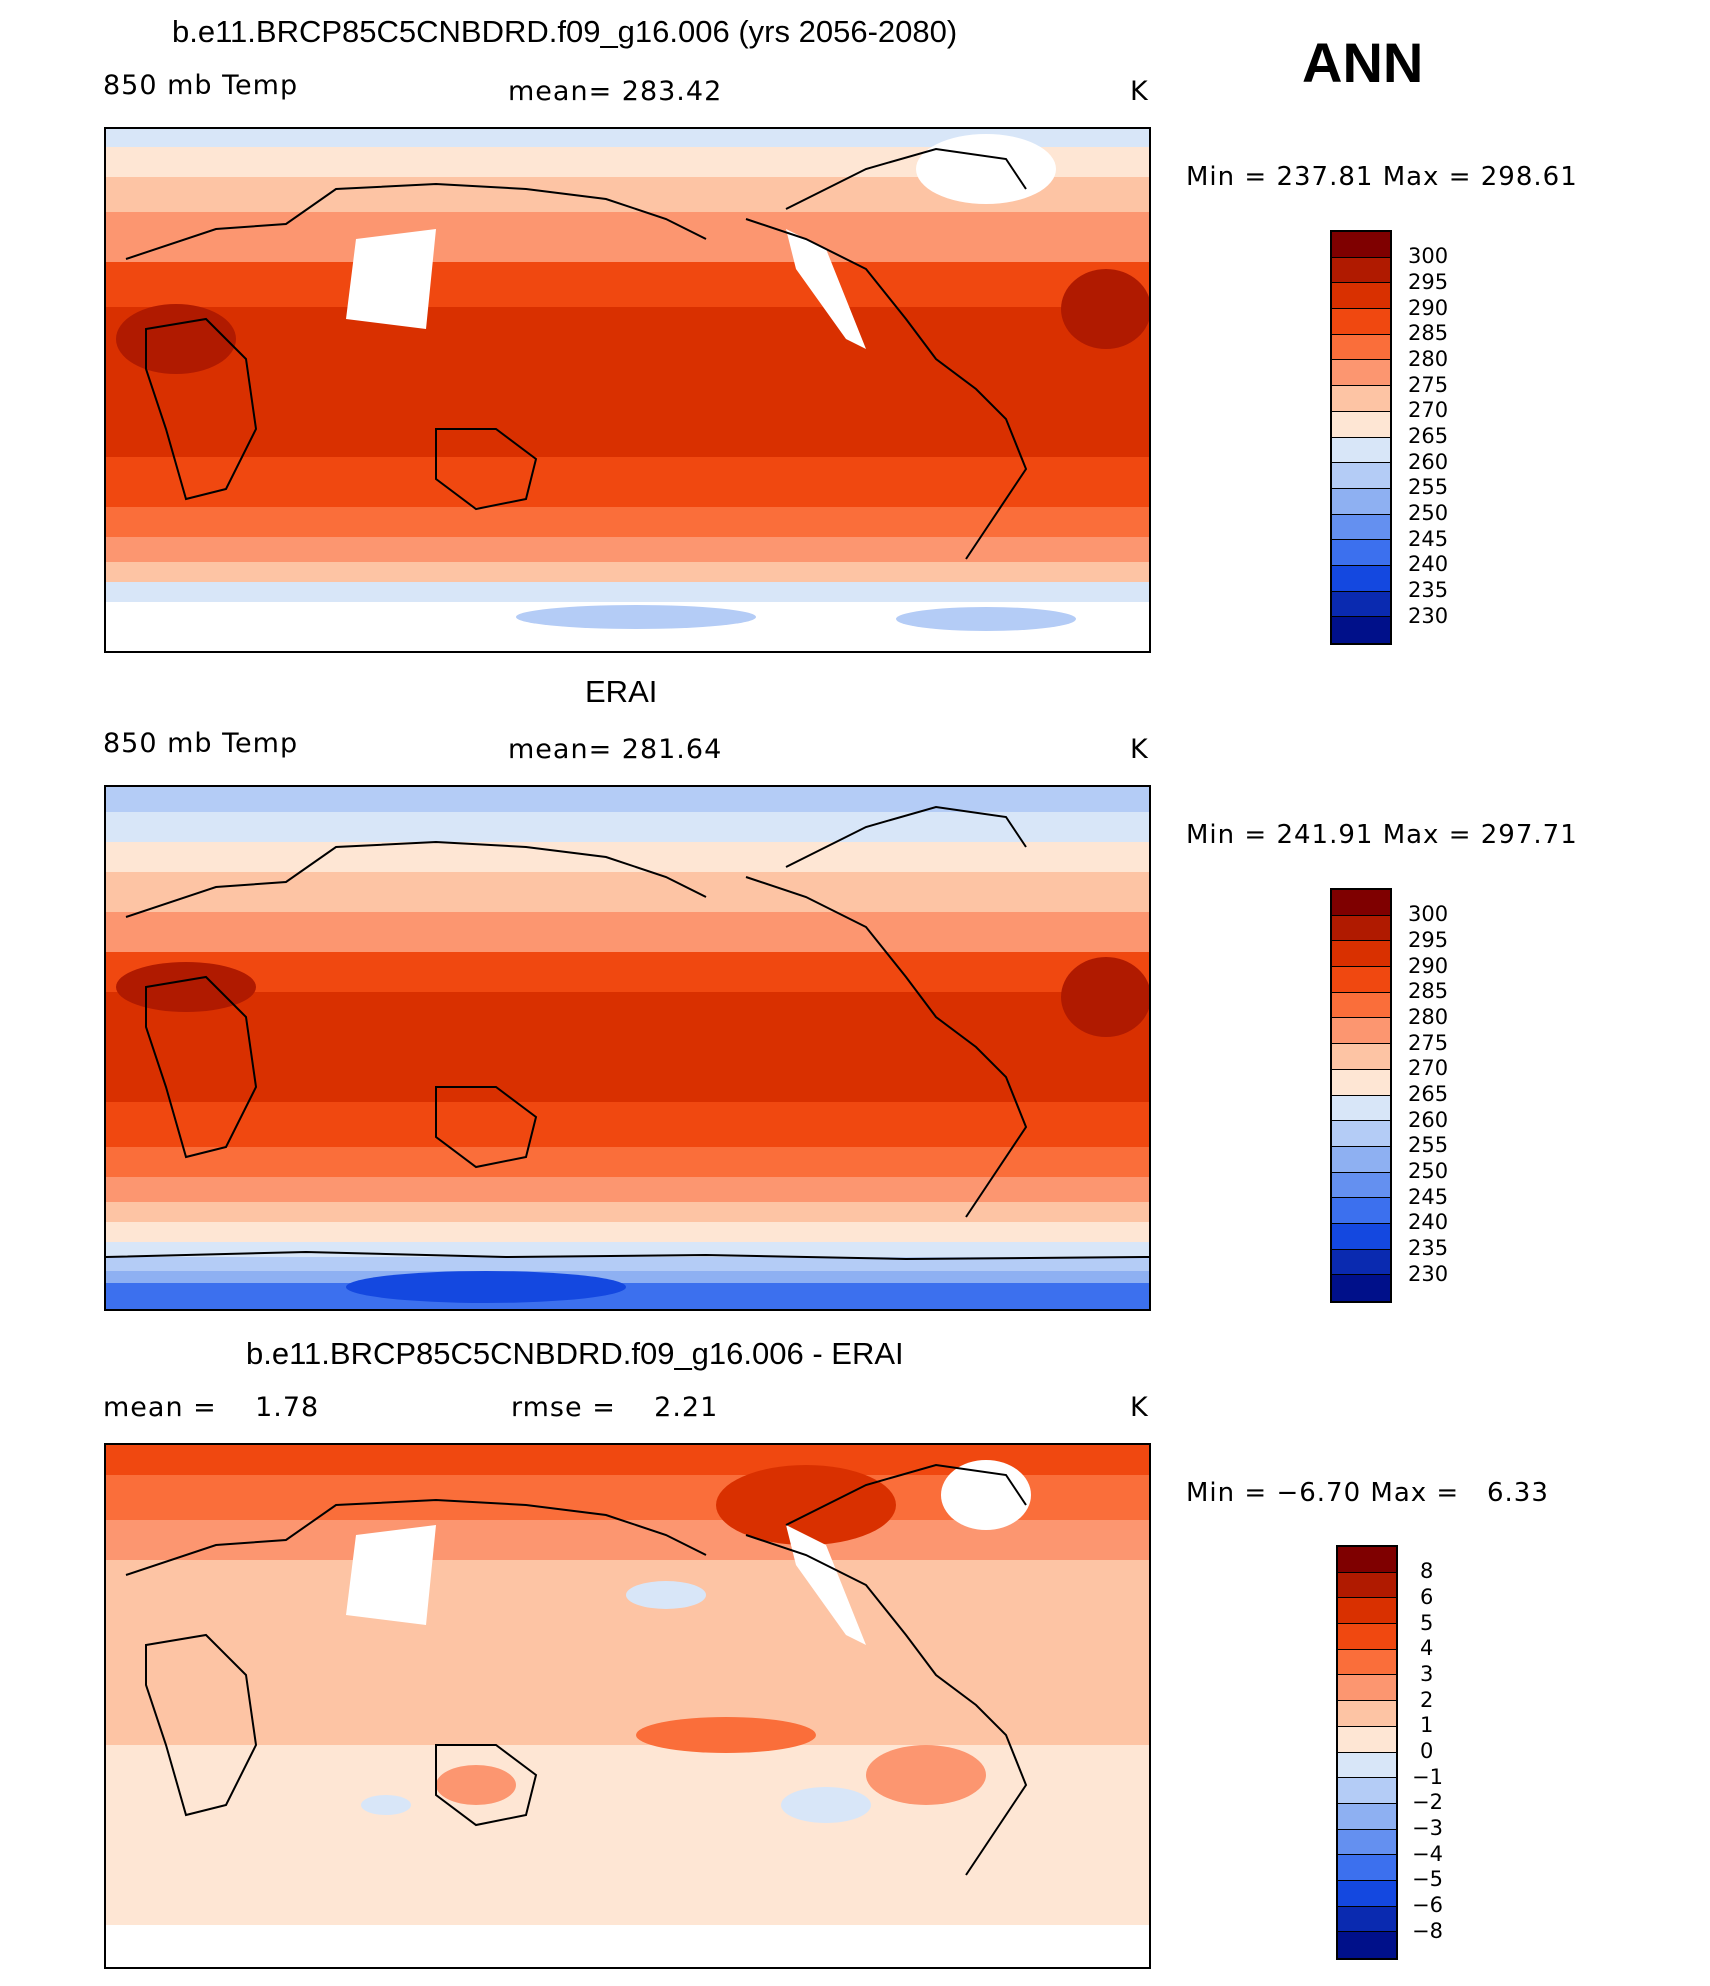  Describe the element at coordinates (1382, 835) in the screenshot. I see `panel2-minmax: Min = 241.91 Max = 297.71` at that location.